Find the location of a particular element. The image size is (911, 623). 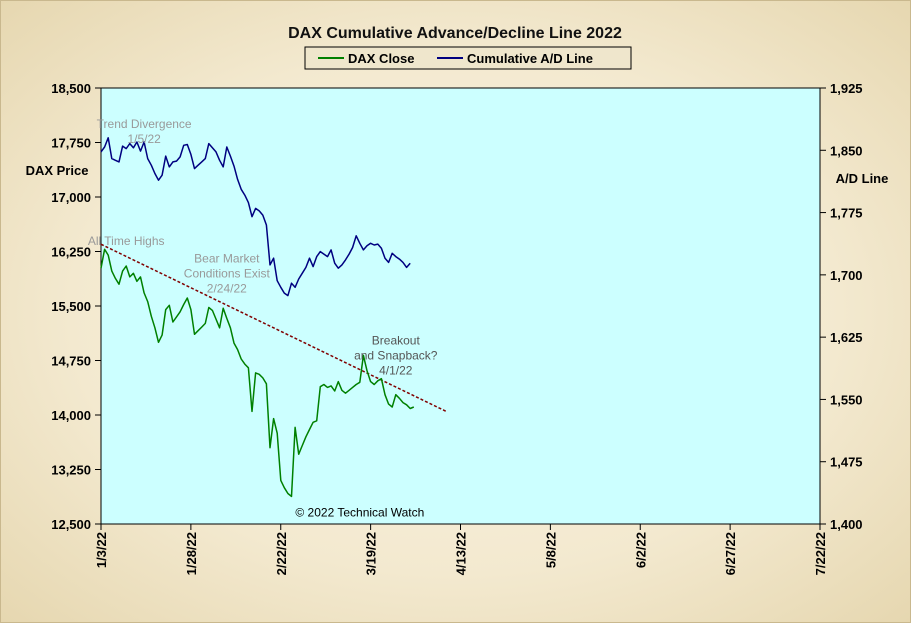

right-tick-label: 1,550 is located at coordinates (846, 399).